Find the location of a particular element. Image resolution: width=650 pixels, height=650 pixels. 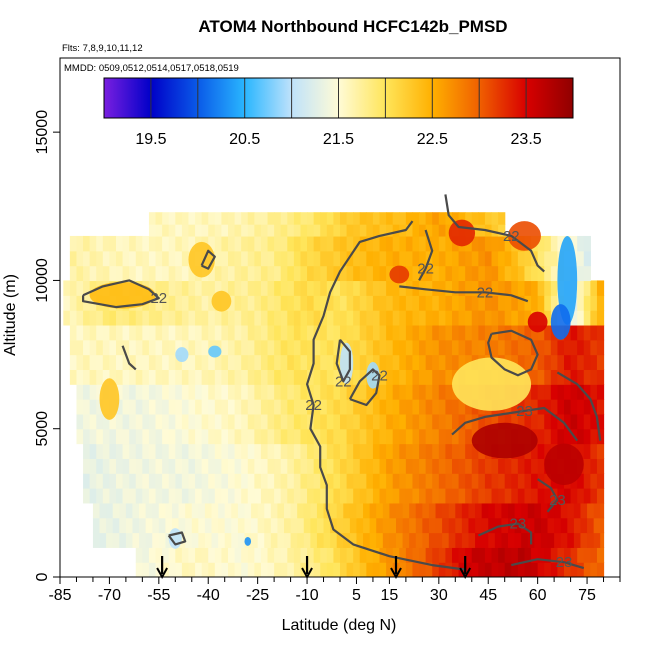

y-axis-label: Altitude (m) is located at coordinates (10, 315).